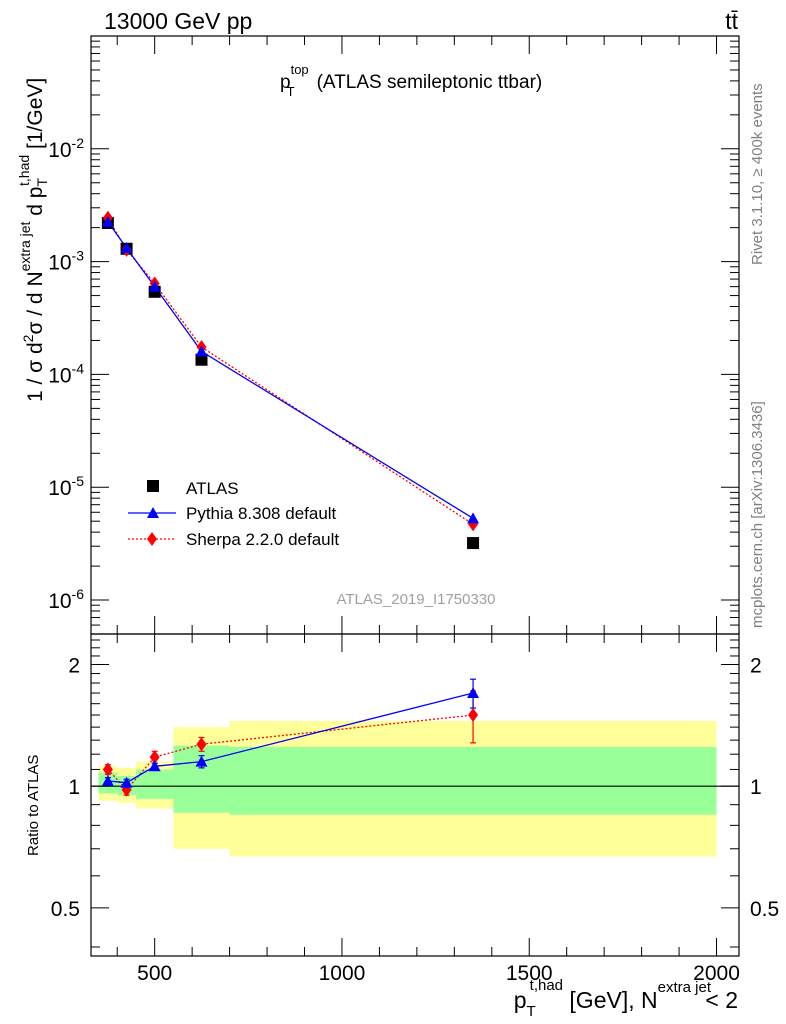 The width and height of the screenshot is (786, 1024). What do you see at coordinates (764, 909) in the screenshot?
I see `y-tick-label-ratio-right: 0.5` at bounding box center [764, 909].